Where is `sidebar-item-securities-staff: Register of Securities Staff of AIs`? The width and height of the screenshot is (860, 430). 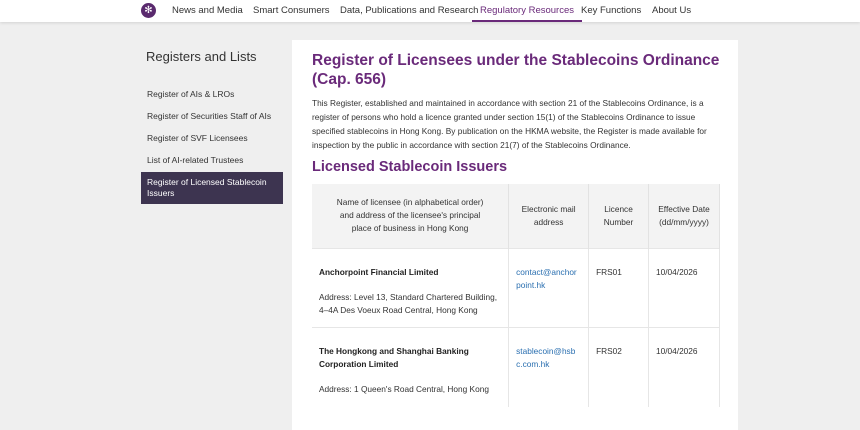 sidebar-item-securities-staff: Register of Securities Staff of AIs is located at coordinates (209, 116).